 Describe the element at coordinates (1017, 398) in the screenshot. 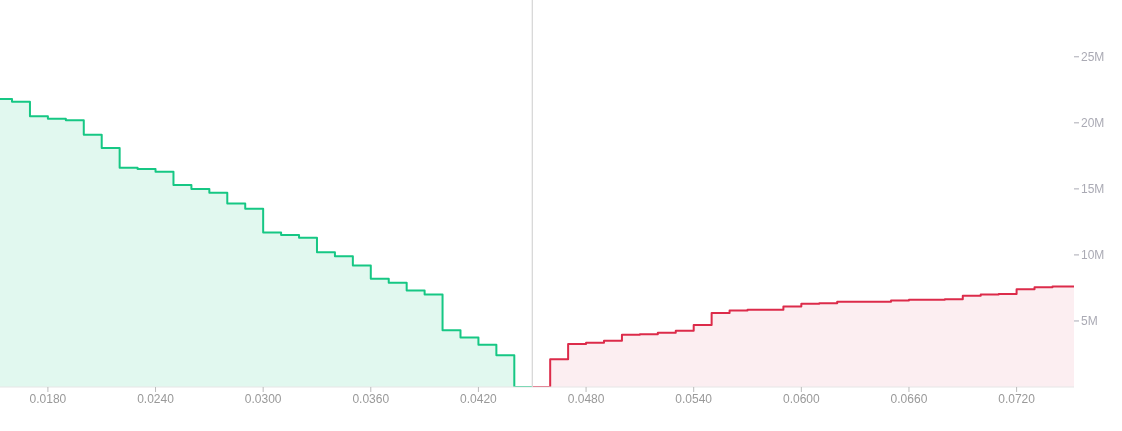

I see `x-tick-label: 0.0720` at that location.